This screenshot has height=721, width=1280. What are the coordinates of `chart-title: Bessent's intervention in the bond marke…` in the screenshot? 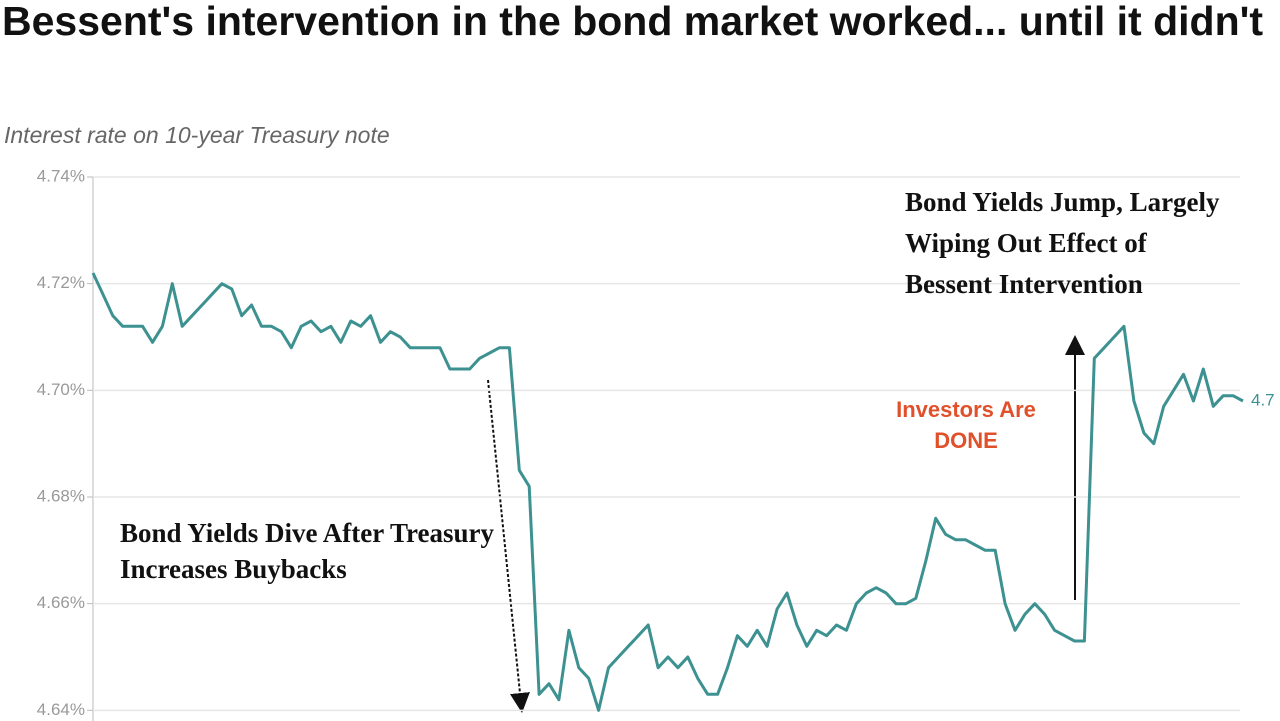 It's located at (633, 22).